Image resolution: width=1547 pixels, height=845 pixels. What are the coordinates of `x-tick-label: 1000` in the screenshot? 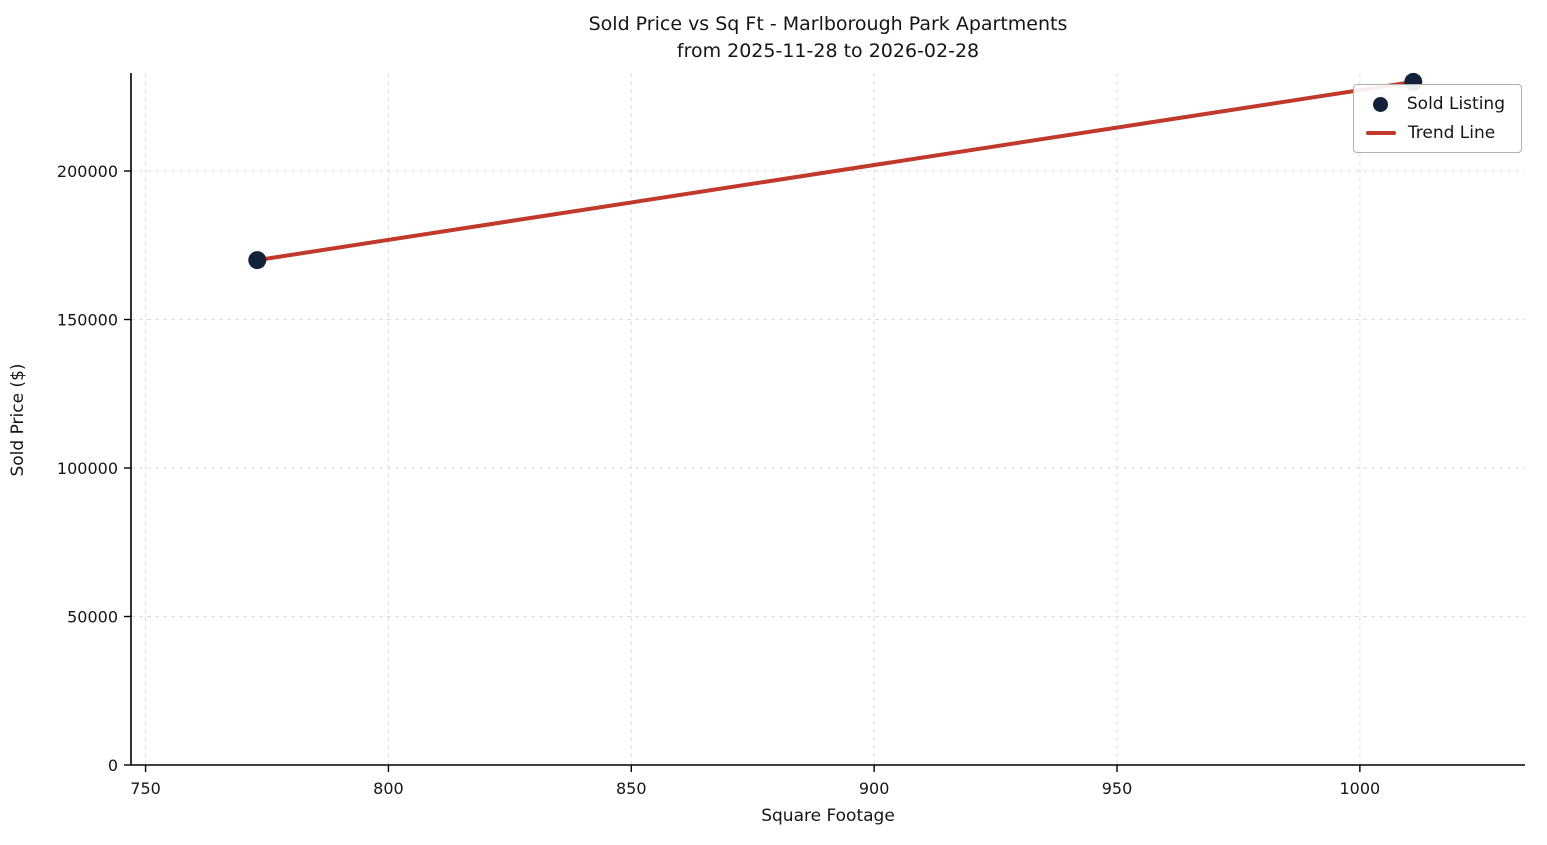 It's located at (1359, 788).